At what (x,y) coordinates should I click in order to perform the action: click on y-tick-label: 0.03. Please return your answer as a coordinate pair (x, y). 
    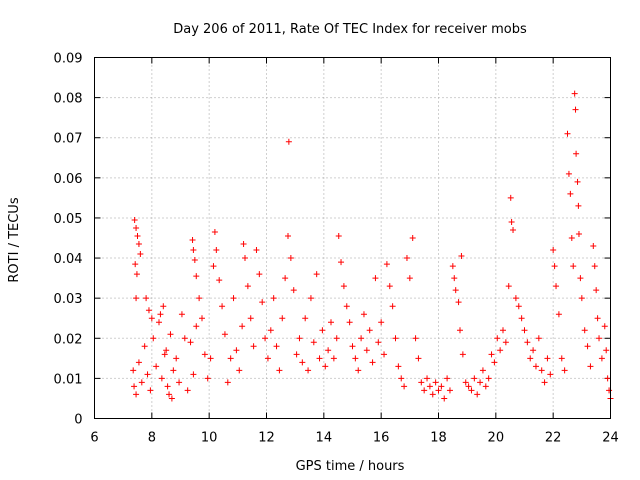
    Looking at the image, I should click on (68, 299).